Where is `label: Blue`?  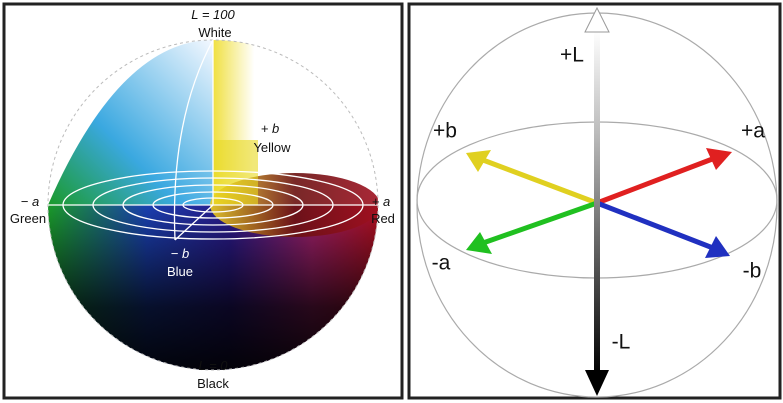
label: Blue is located at coordinates (180, 271).